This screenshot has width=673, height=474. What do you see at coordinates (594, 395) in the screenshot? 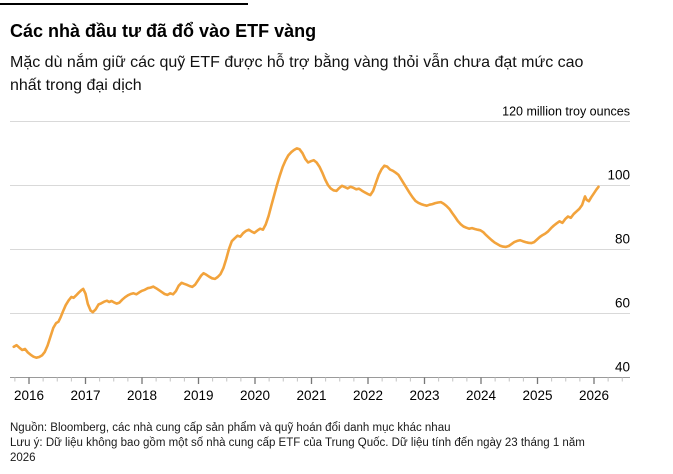
I see `x-axis-label: 2026` at bounding box center [594, 395].